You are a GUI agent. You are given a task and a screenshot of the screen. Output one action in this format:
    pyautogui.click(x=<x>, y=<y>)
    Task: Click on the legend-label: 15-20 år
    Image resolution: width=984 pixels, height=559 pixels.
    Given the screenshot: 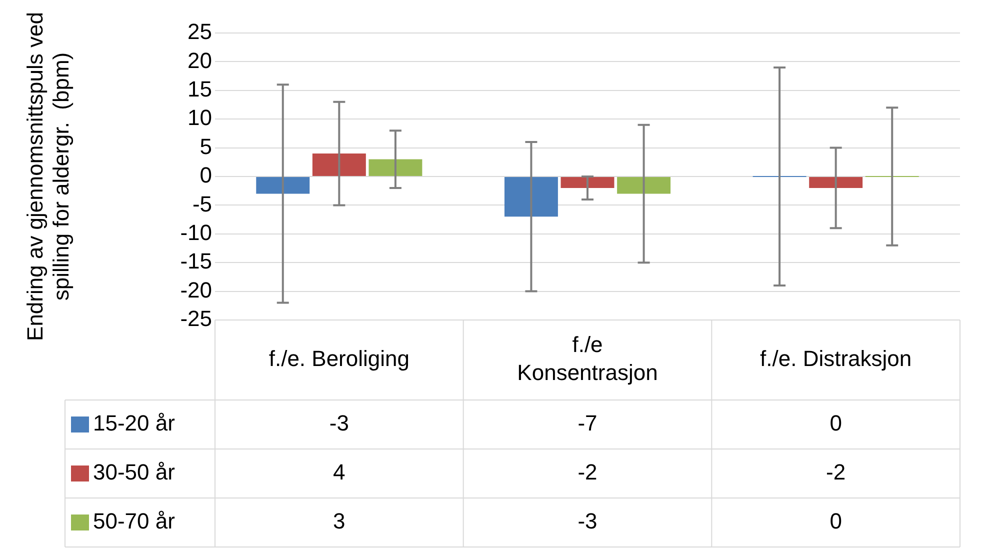 What is the action you would take?
    pyautogui.click(x=134, y=423)
    